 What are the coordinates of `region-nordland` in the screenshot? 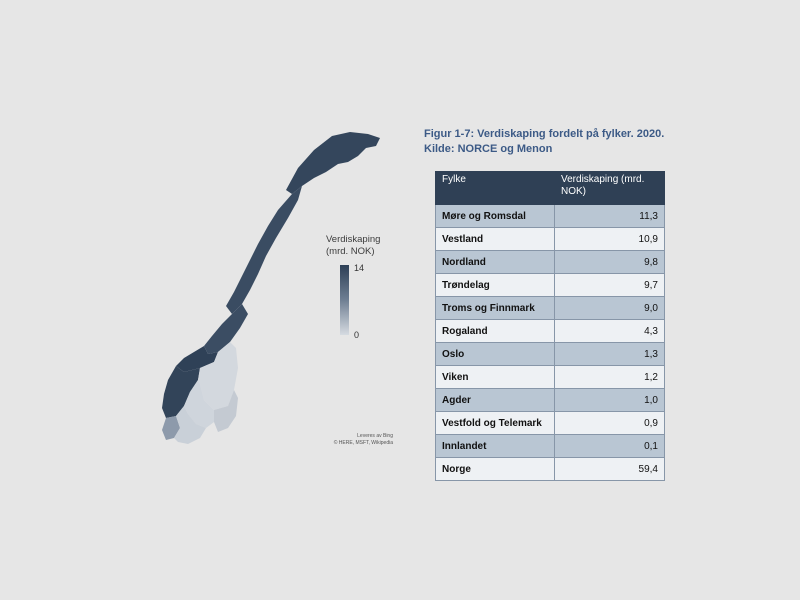 It's located at (264, 250).